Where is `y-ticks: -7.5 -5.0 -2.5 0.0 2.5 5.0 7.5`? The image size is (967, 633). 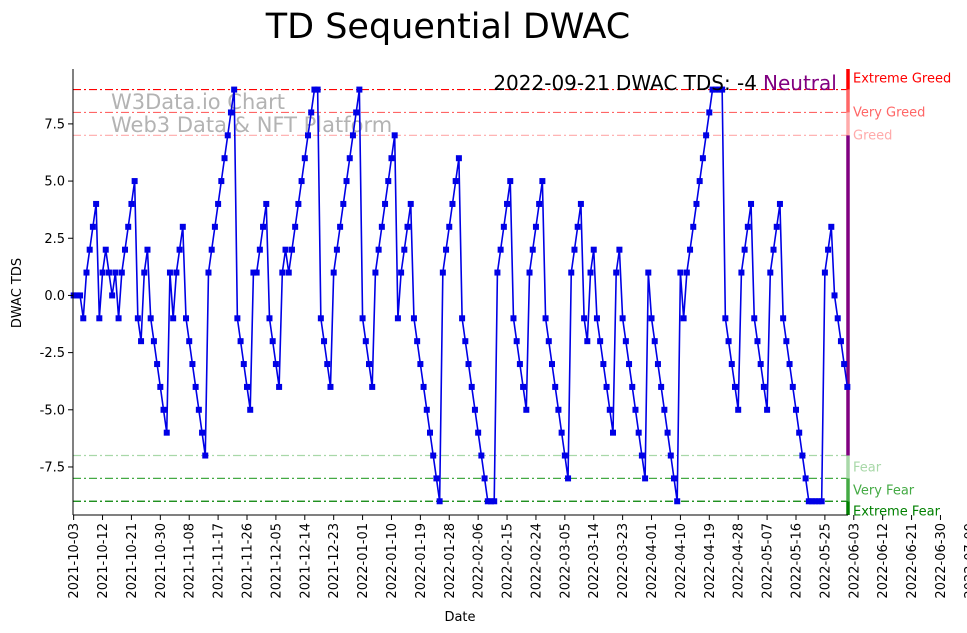 y-ticks: -7.5 -5.0 -2.5 0.0 2.5 5.0 7.5 is located at coordinates (56, 296).